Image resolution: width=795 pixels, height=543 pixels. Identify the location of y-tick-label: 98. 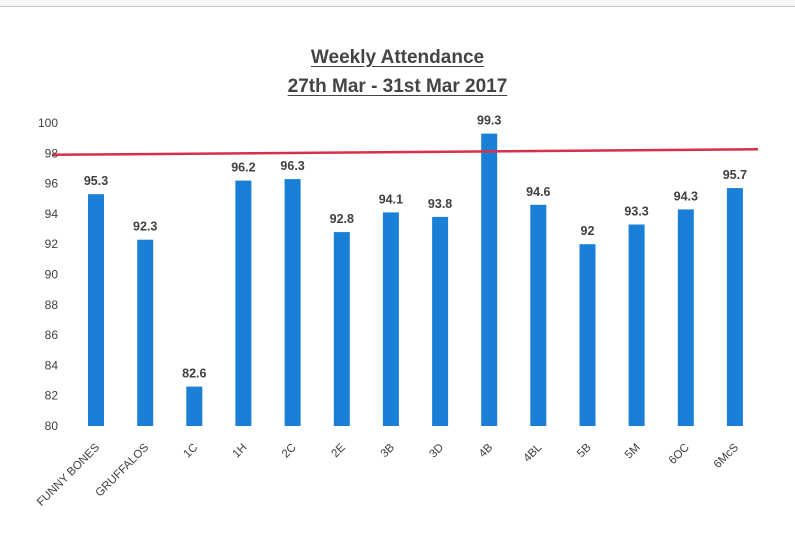
(52, 153).